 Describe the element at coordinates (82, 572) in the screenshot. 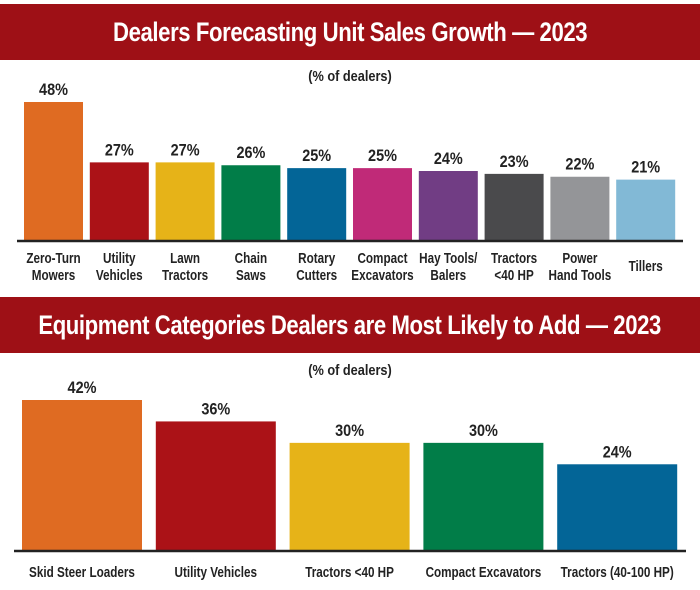

I see `category-label: Skid Steer Loaders` at that location.